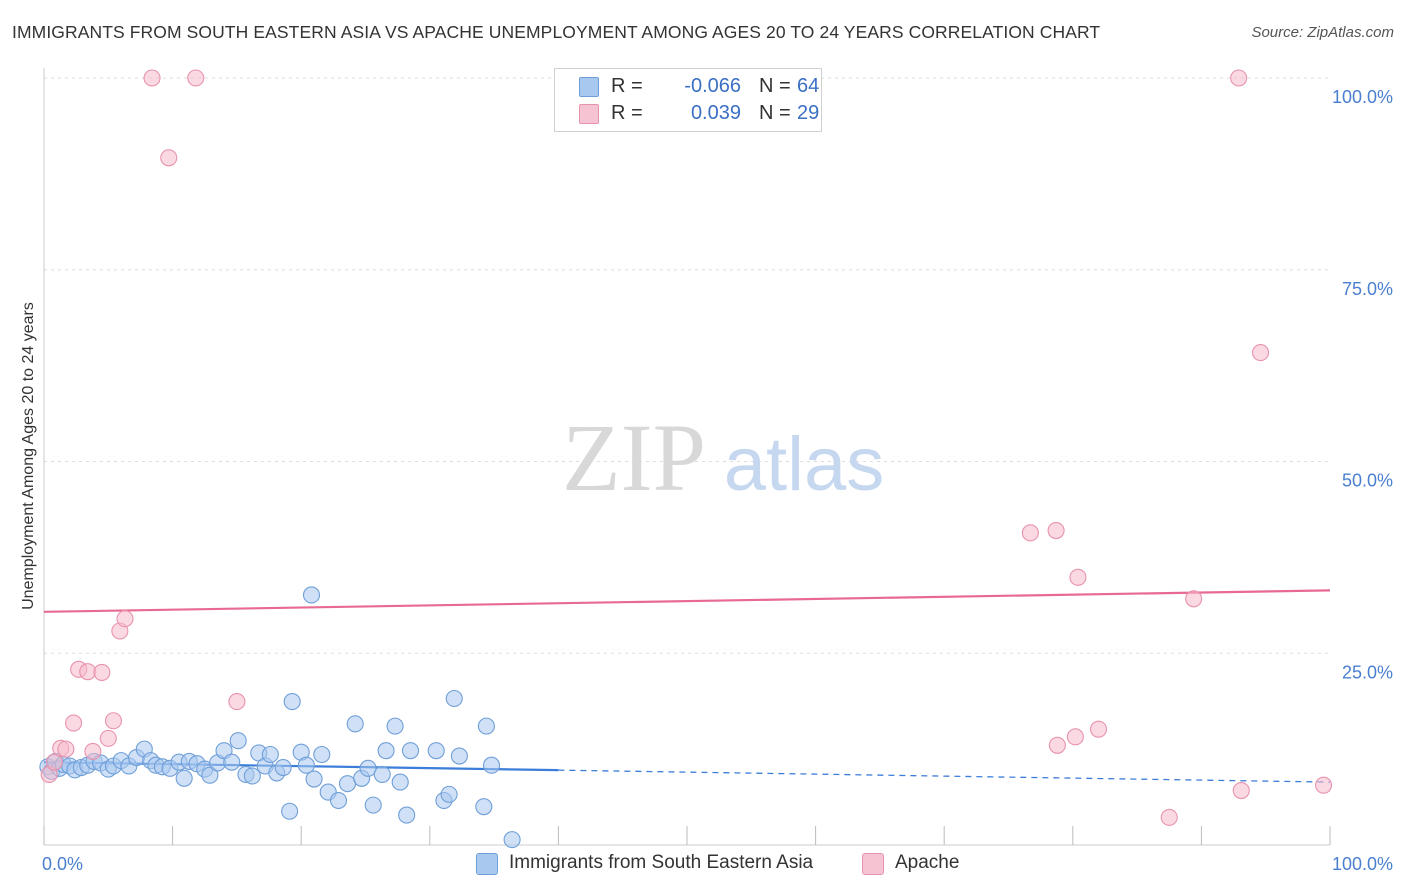  What do you see at coordinates (715, 113) in the screenshot?
I see `legend-r-value: 0.039` at bounding box center [715, 113].